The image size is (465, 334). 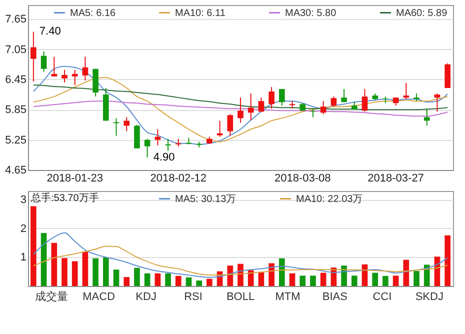 What do you see at coordinates (335, 297) in the screenshot?
I see `text: BIAS` at bounding box center [335, 297].